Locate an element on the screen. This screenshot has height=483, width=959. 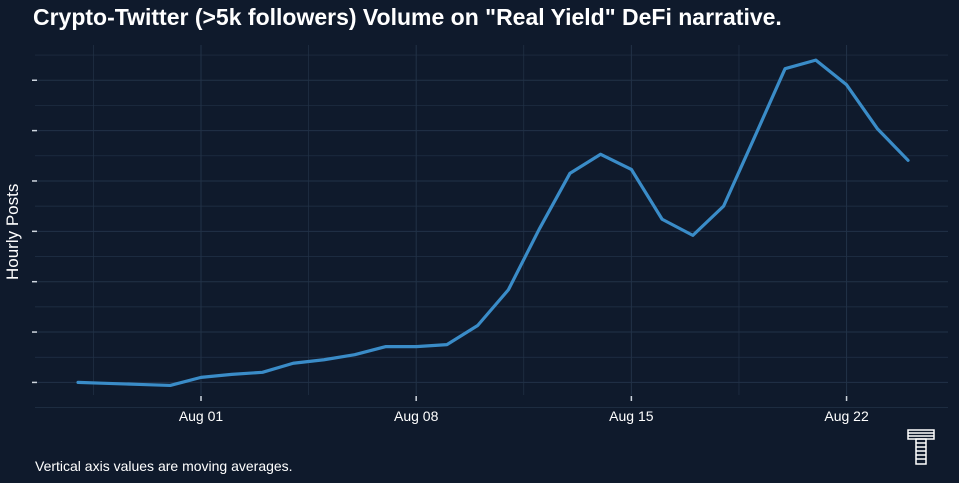
brand-logo-icon is located at coordinates (921, 447).